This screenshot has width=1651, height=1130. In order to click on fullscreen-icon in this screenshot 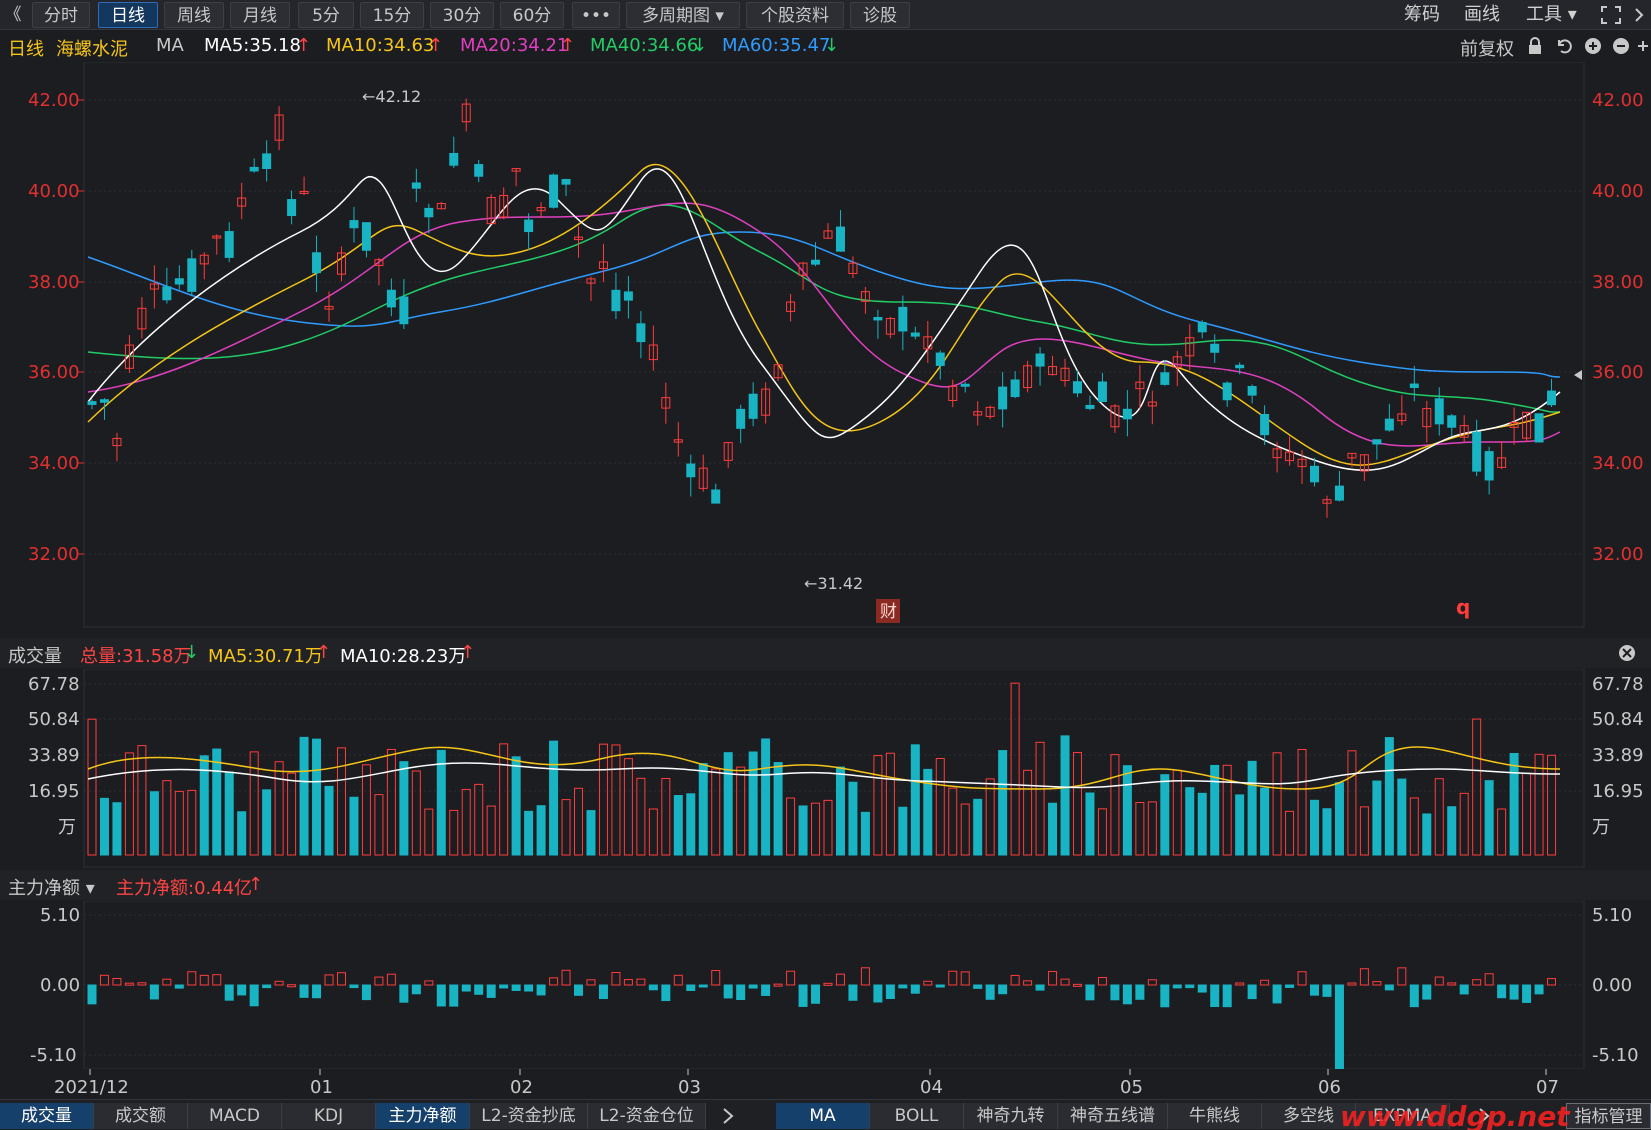, I will do `click(1611, 15)`.